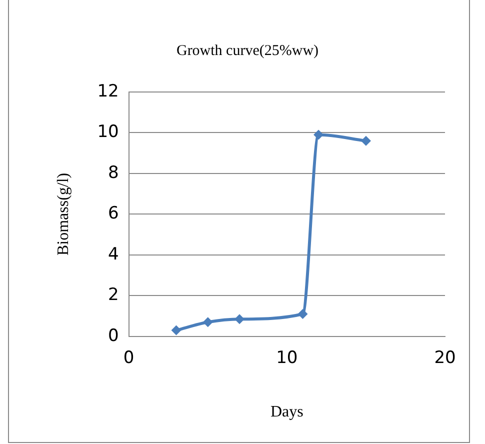 Image resolution: width=485 pixels, height=444 pixels. I want to click on y-tick-label: 10, so click(108, 132).